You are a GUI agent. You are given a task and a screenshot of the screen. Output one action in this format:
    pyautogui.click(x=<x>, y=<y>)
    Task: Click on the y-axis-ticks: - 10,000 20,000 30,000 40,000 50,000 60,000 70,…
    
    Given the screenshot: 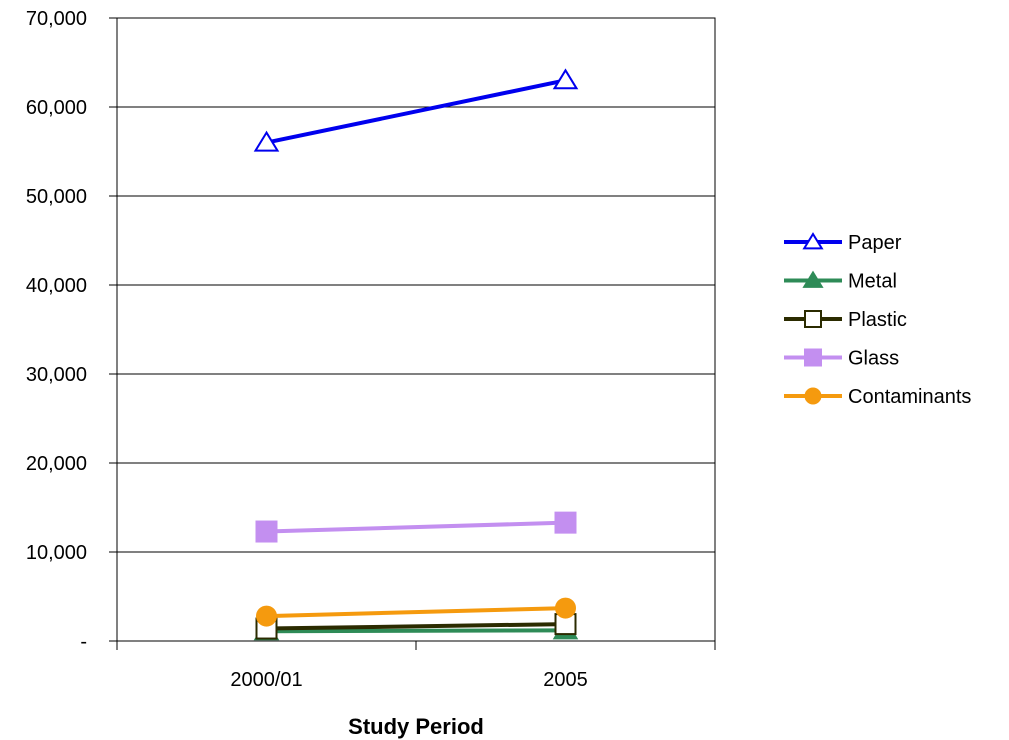 What is the action you would take?
    pyautogui.click(x=71, y=330)
    